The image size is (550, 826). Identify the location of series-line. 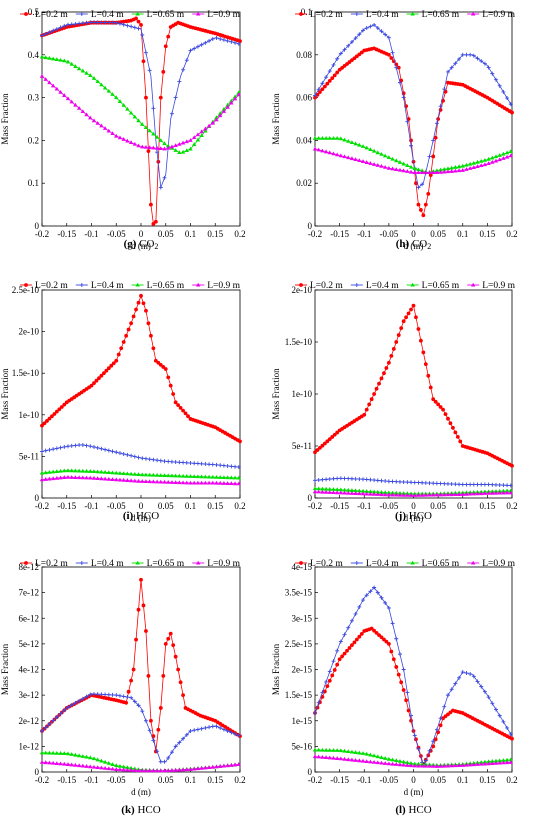
(413, 677).